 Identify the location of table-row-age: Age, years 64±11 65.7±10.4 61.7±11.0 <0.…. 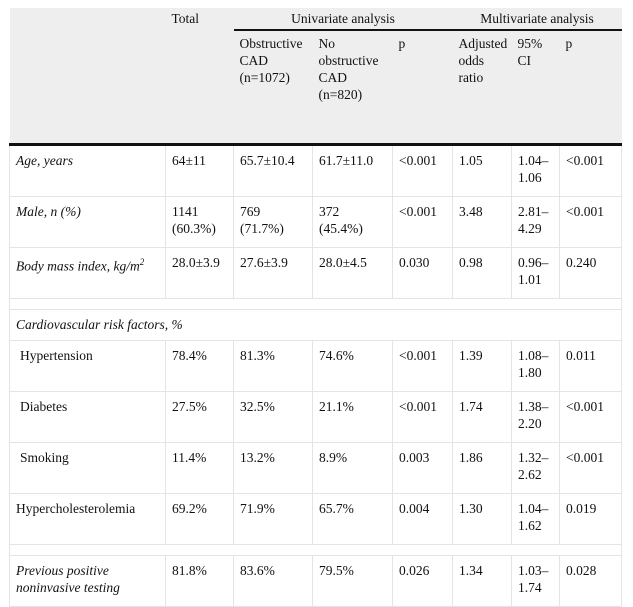
(316, 170).